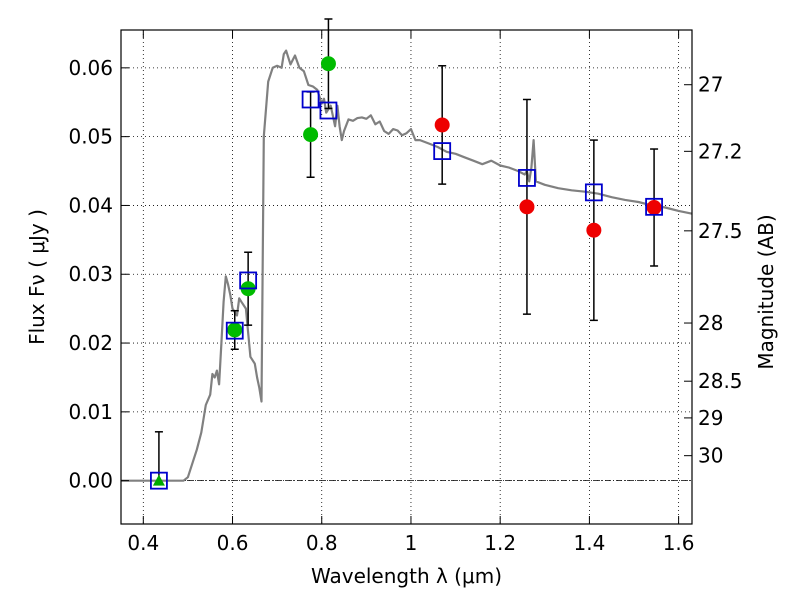 The height and width of the screenshot is (600, 800). Describe the element at coordinates (143, 543) in the screenshot. I see `x-tick-label: 0.4` at that location.